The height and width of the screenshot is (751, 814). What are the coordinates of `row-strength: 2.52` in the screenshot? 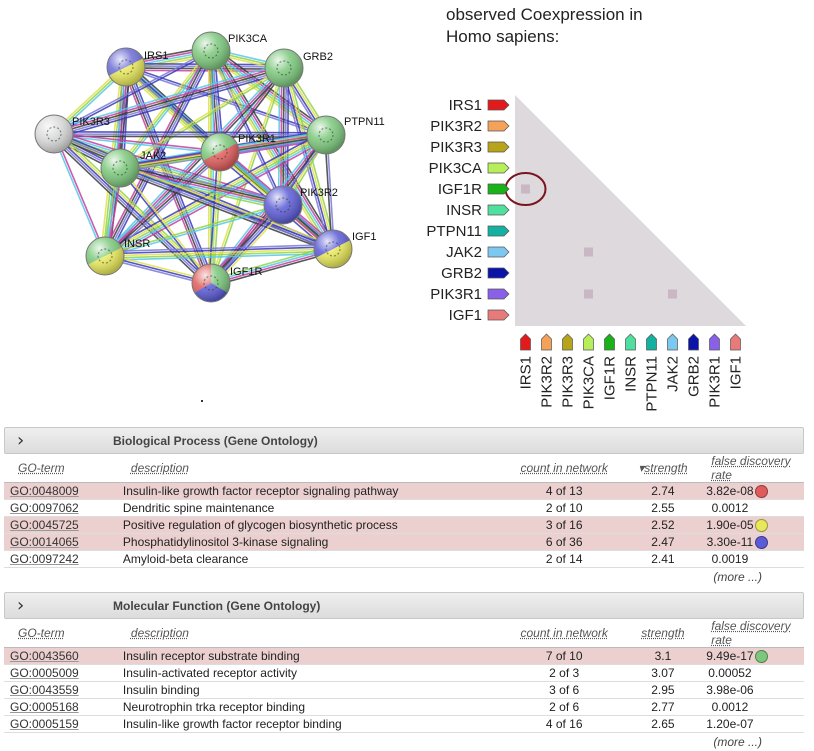 It's located at (663, 525).